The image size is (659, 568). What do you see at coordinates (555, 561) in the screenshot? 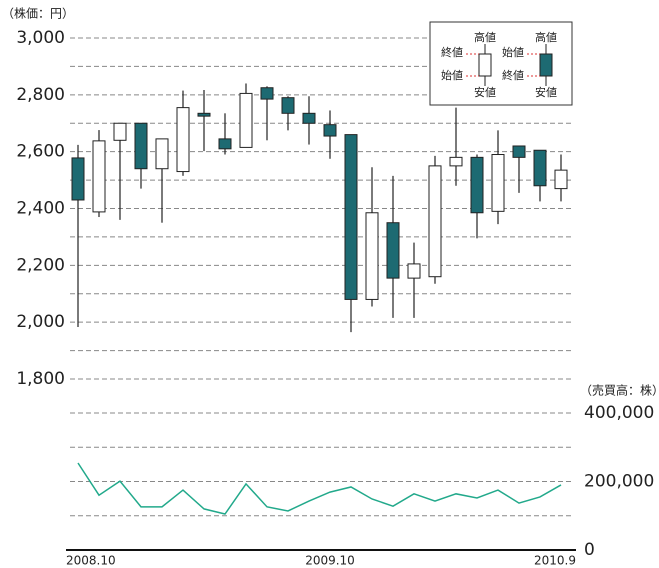
I see `x-tick-label: 2010.9` at bounding box center [555, 561].